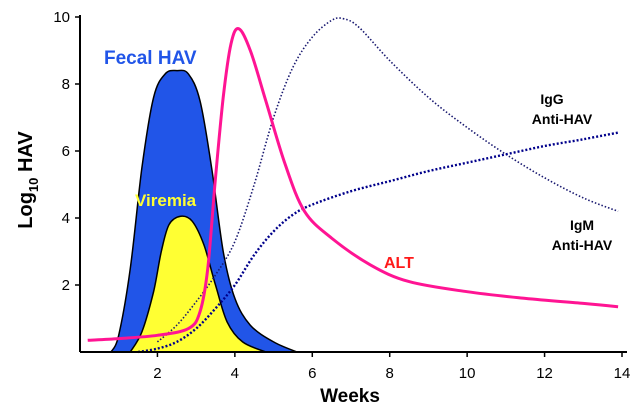 The width and height of the screenshot is (631, 406). What do you see at coordinates (350, 396) in the screenshot?
I see `x-axis-title: Weeks` at bounding box center [350, 396].